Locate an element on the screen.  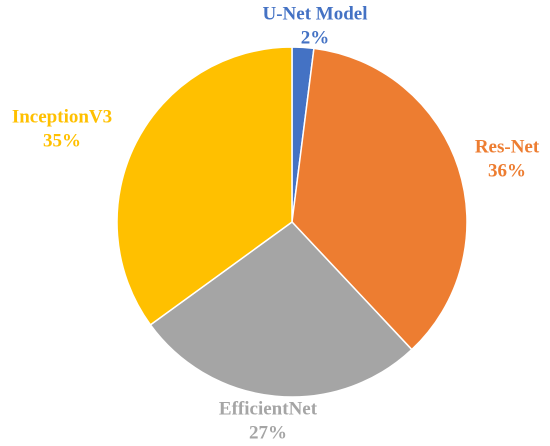
slice-label: InceptionV3 is located at coordinates (62, 116).